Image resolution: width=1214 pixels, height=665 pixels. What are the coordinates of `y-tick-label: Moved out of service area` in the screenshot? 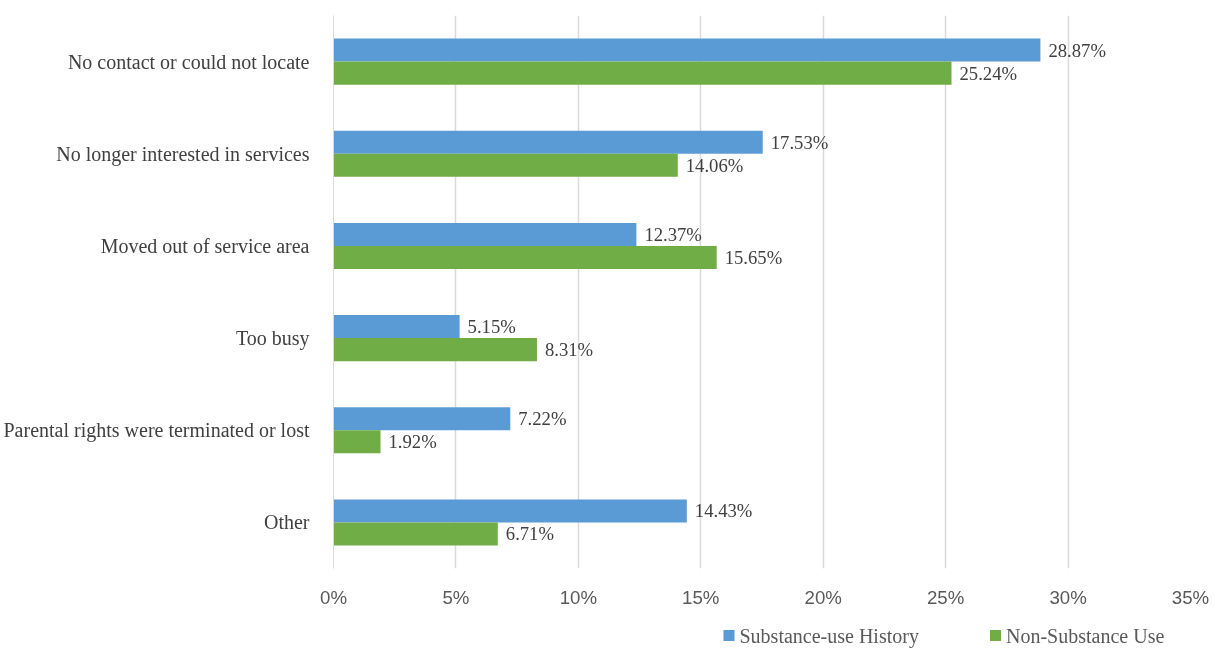 It's located at (205, 245).